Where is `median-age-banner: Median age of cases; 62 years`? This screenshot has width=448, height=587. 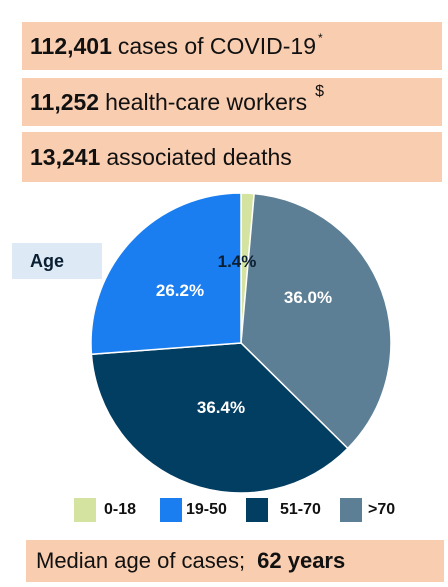
median-age-banner: Median age of cases; 62 years is located at coordinates (235, 561).